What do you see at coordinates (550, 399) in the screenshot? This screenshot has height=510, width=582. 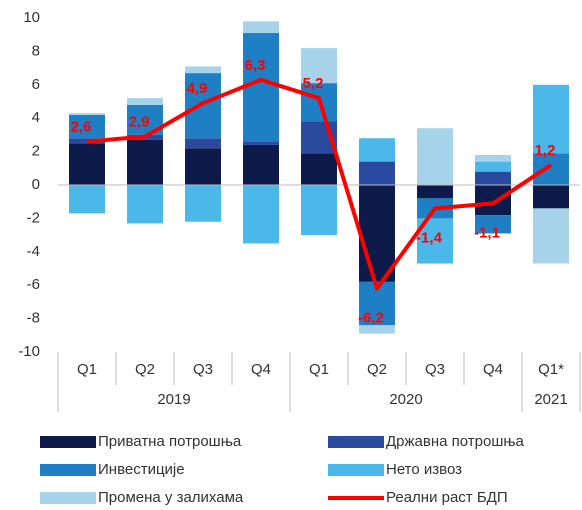 I see `group-label: 2021` at bounding box center [550, 399].